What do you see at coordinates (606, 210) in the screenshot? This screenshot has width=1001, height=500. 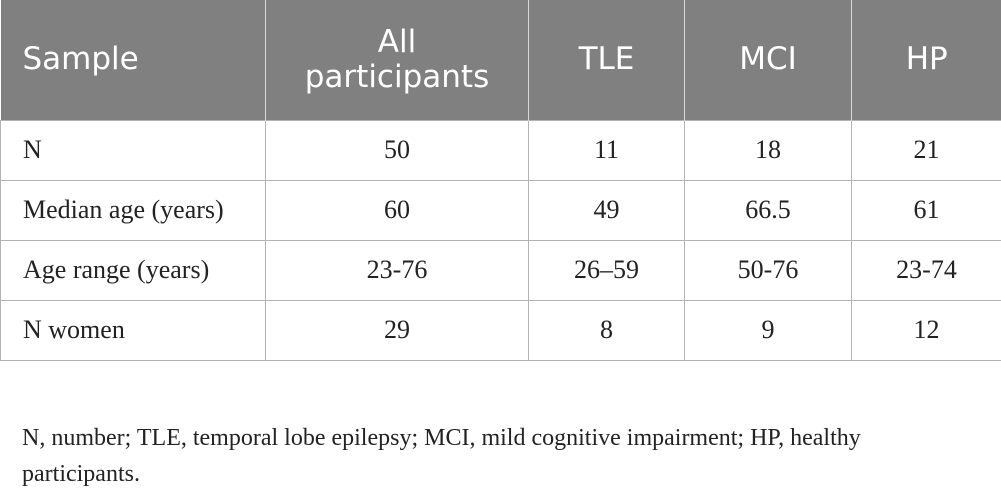 I see `table-cell: 49` at bounding box center [606, 210].